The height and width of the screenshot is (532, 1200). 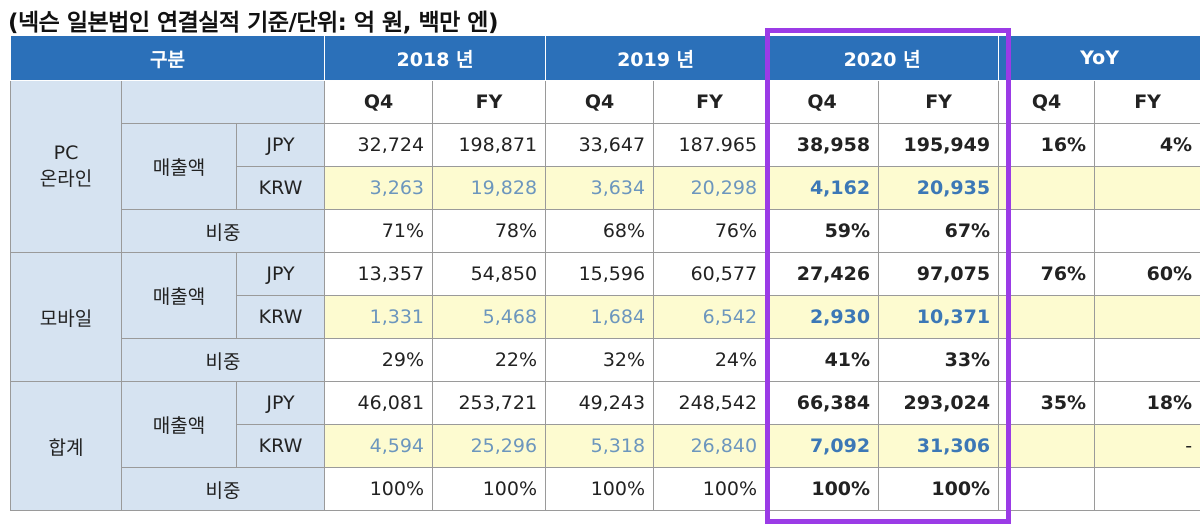 I want to click on total-krw-2019-fy: 26,840, so click(x=710, y=446).